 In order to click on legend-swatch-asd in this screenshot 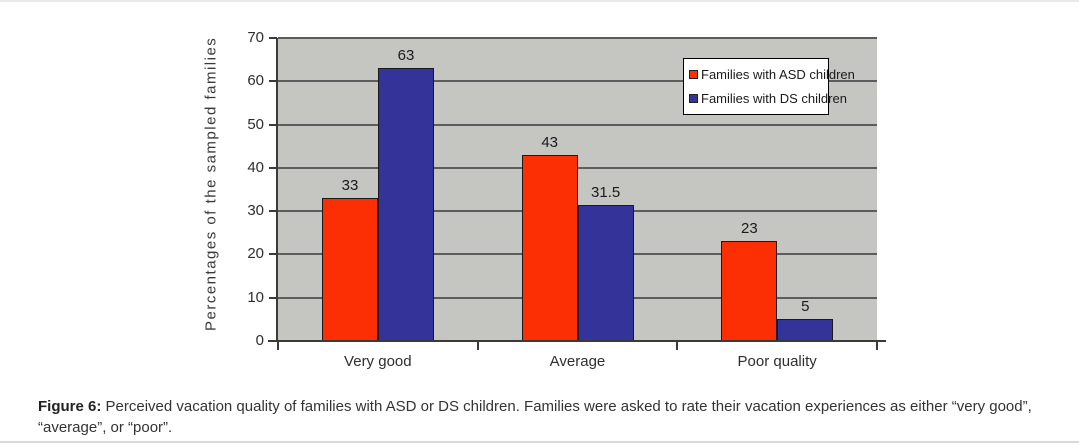, I will do `click(693, 74)`.